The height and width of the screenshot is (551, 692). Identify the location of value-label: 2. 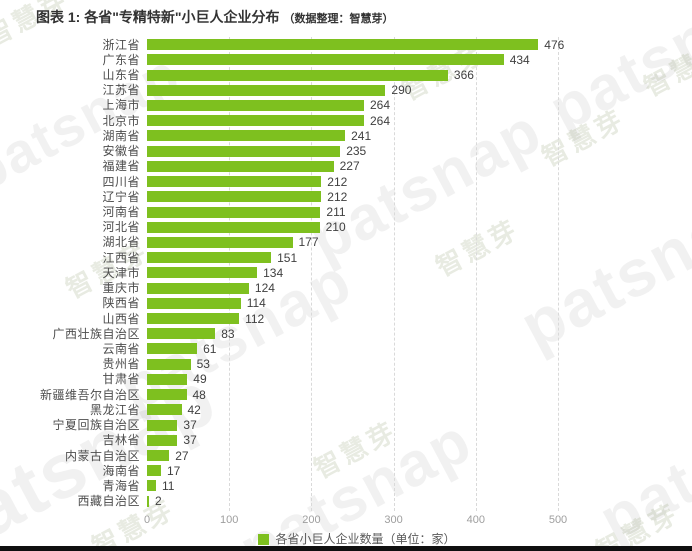
(158, 501).